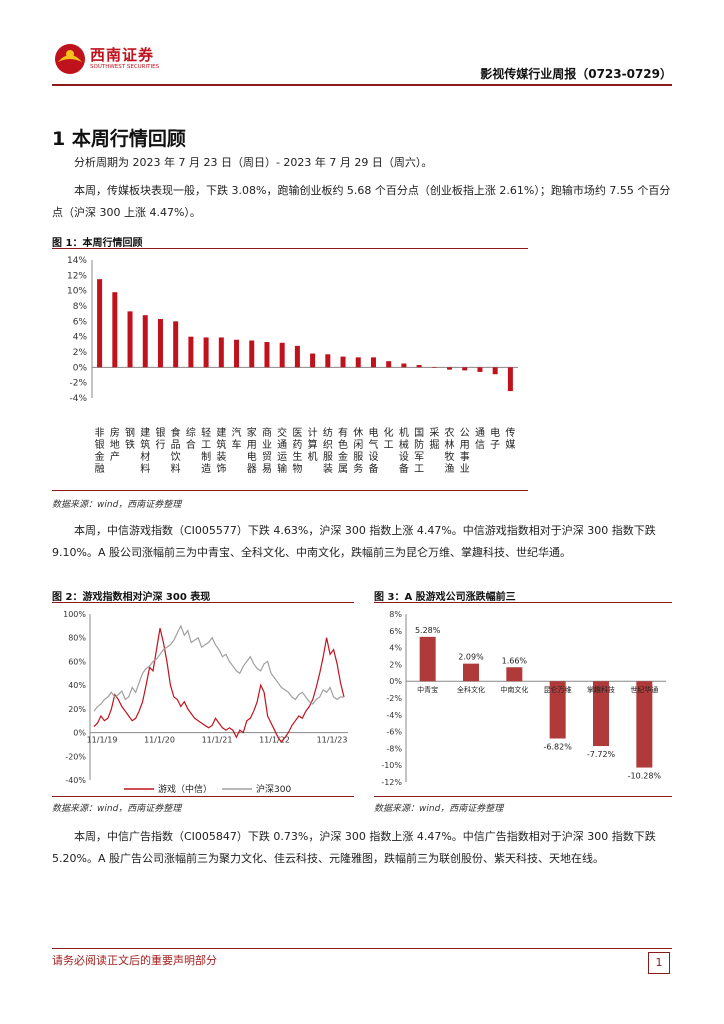 Image resolution: width=724 pixels, height=1024 pixels. I want to click on fig2-x-tick-label: 11/1/21, so click(217, 740).